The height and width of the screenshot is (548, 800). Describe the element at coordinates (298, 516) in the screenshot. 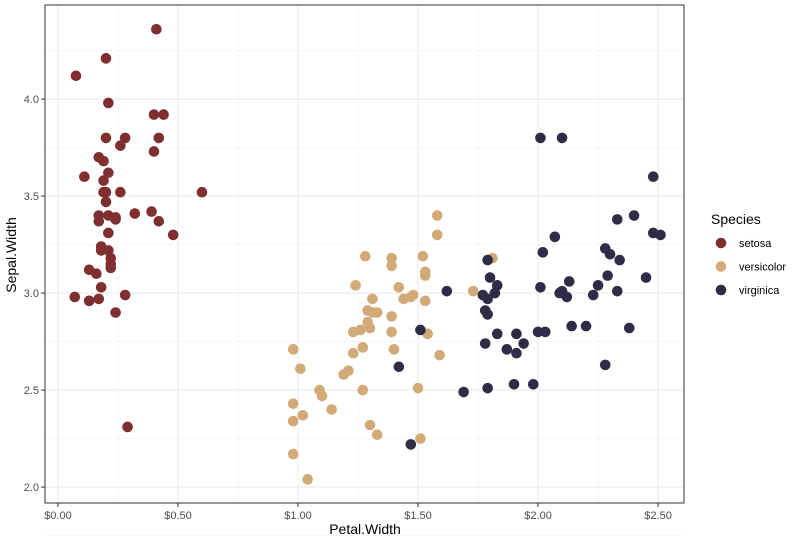

I see `x-tick-label: $1.00` at that location.